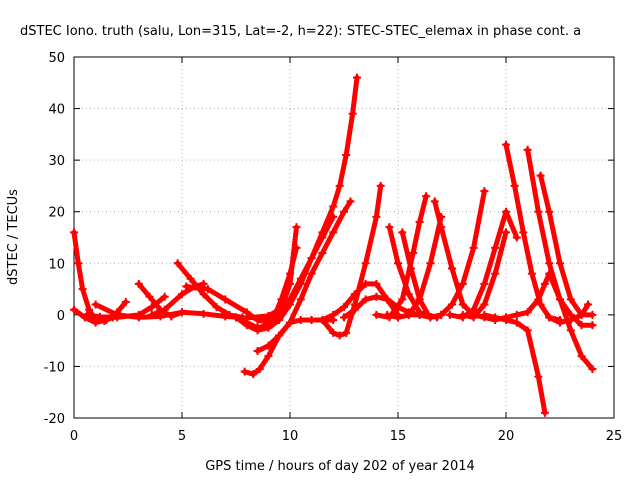 The image size is (640, 480). What do you see at coordinates (74, 436) in the screenshot?
I see `x-tick-label: 0` at bounding box center [74, 436].